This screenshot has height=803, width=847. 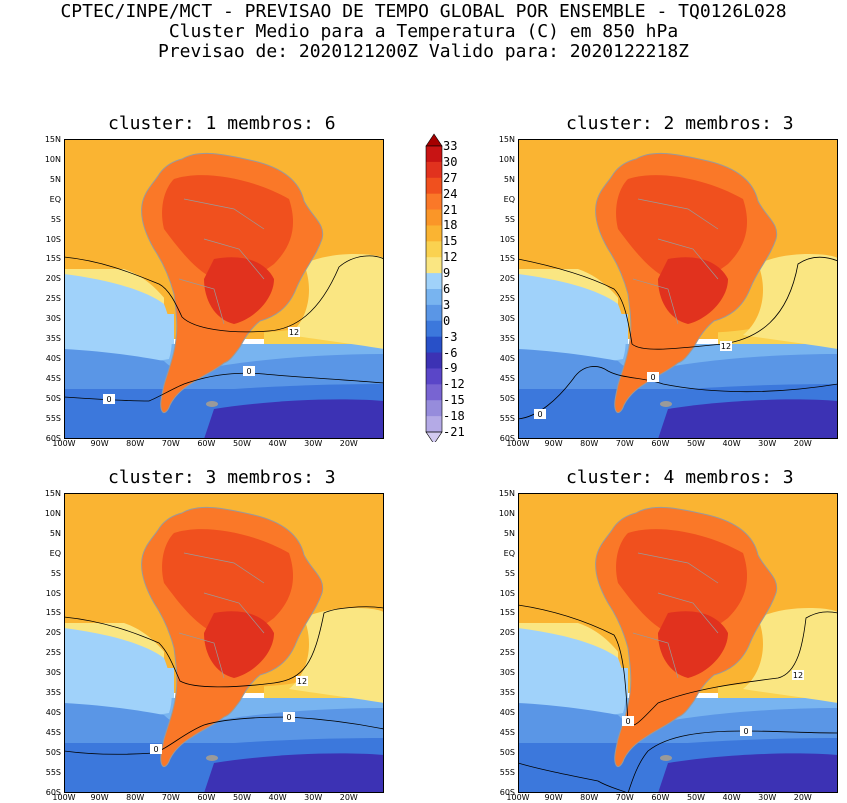 I want to click on colorbar-level-label: -21, so click(x=454, y=432).